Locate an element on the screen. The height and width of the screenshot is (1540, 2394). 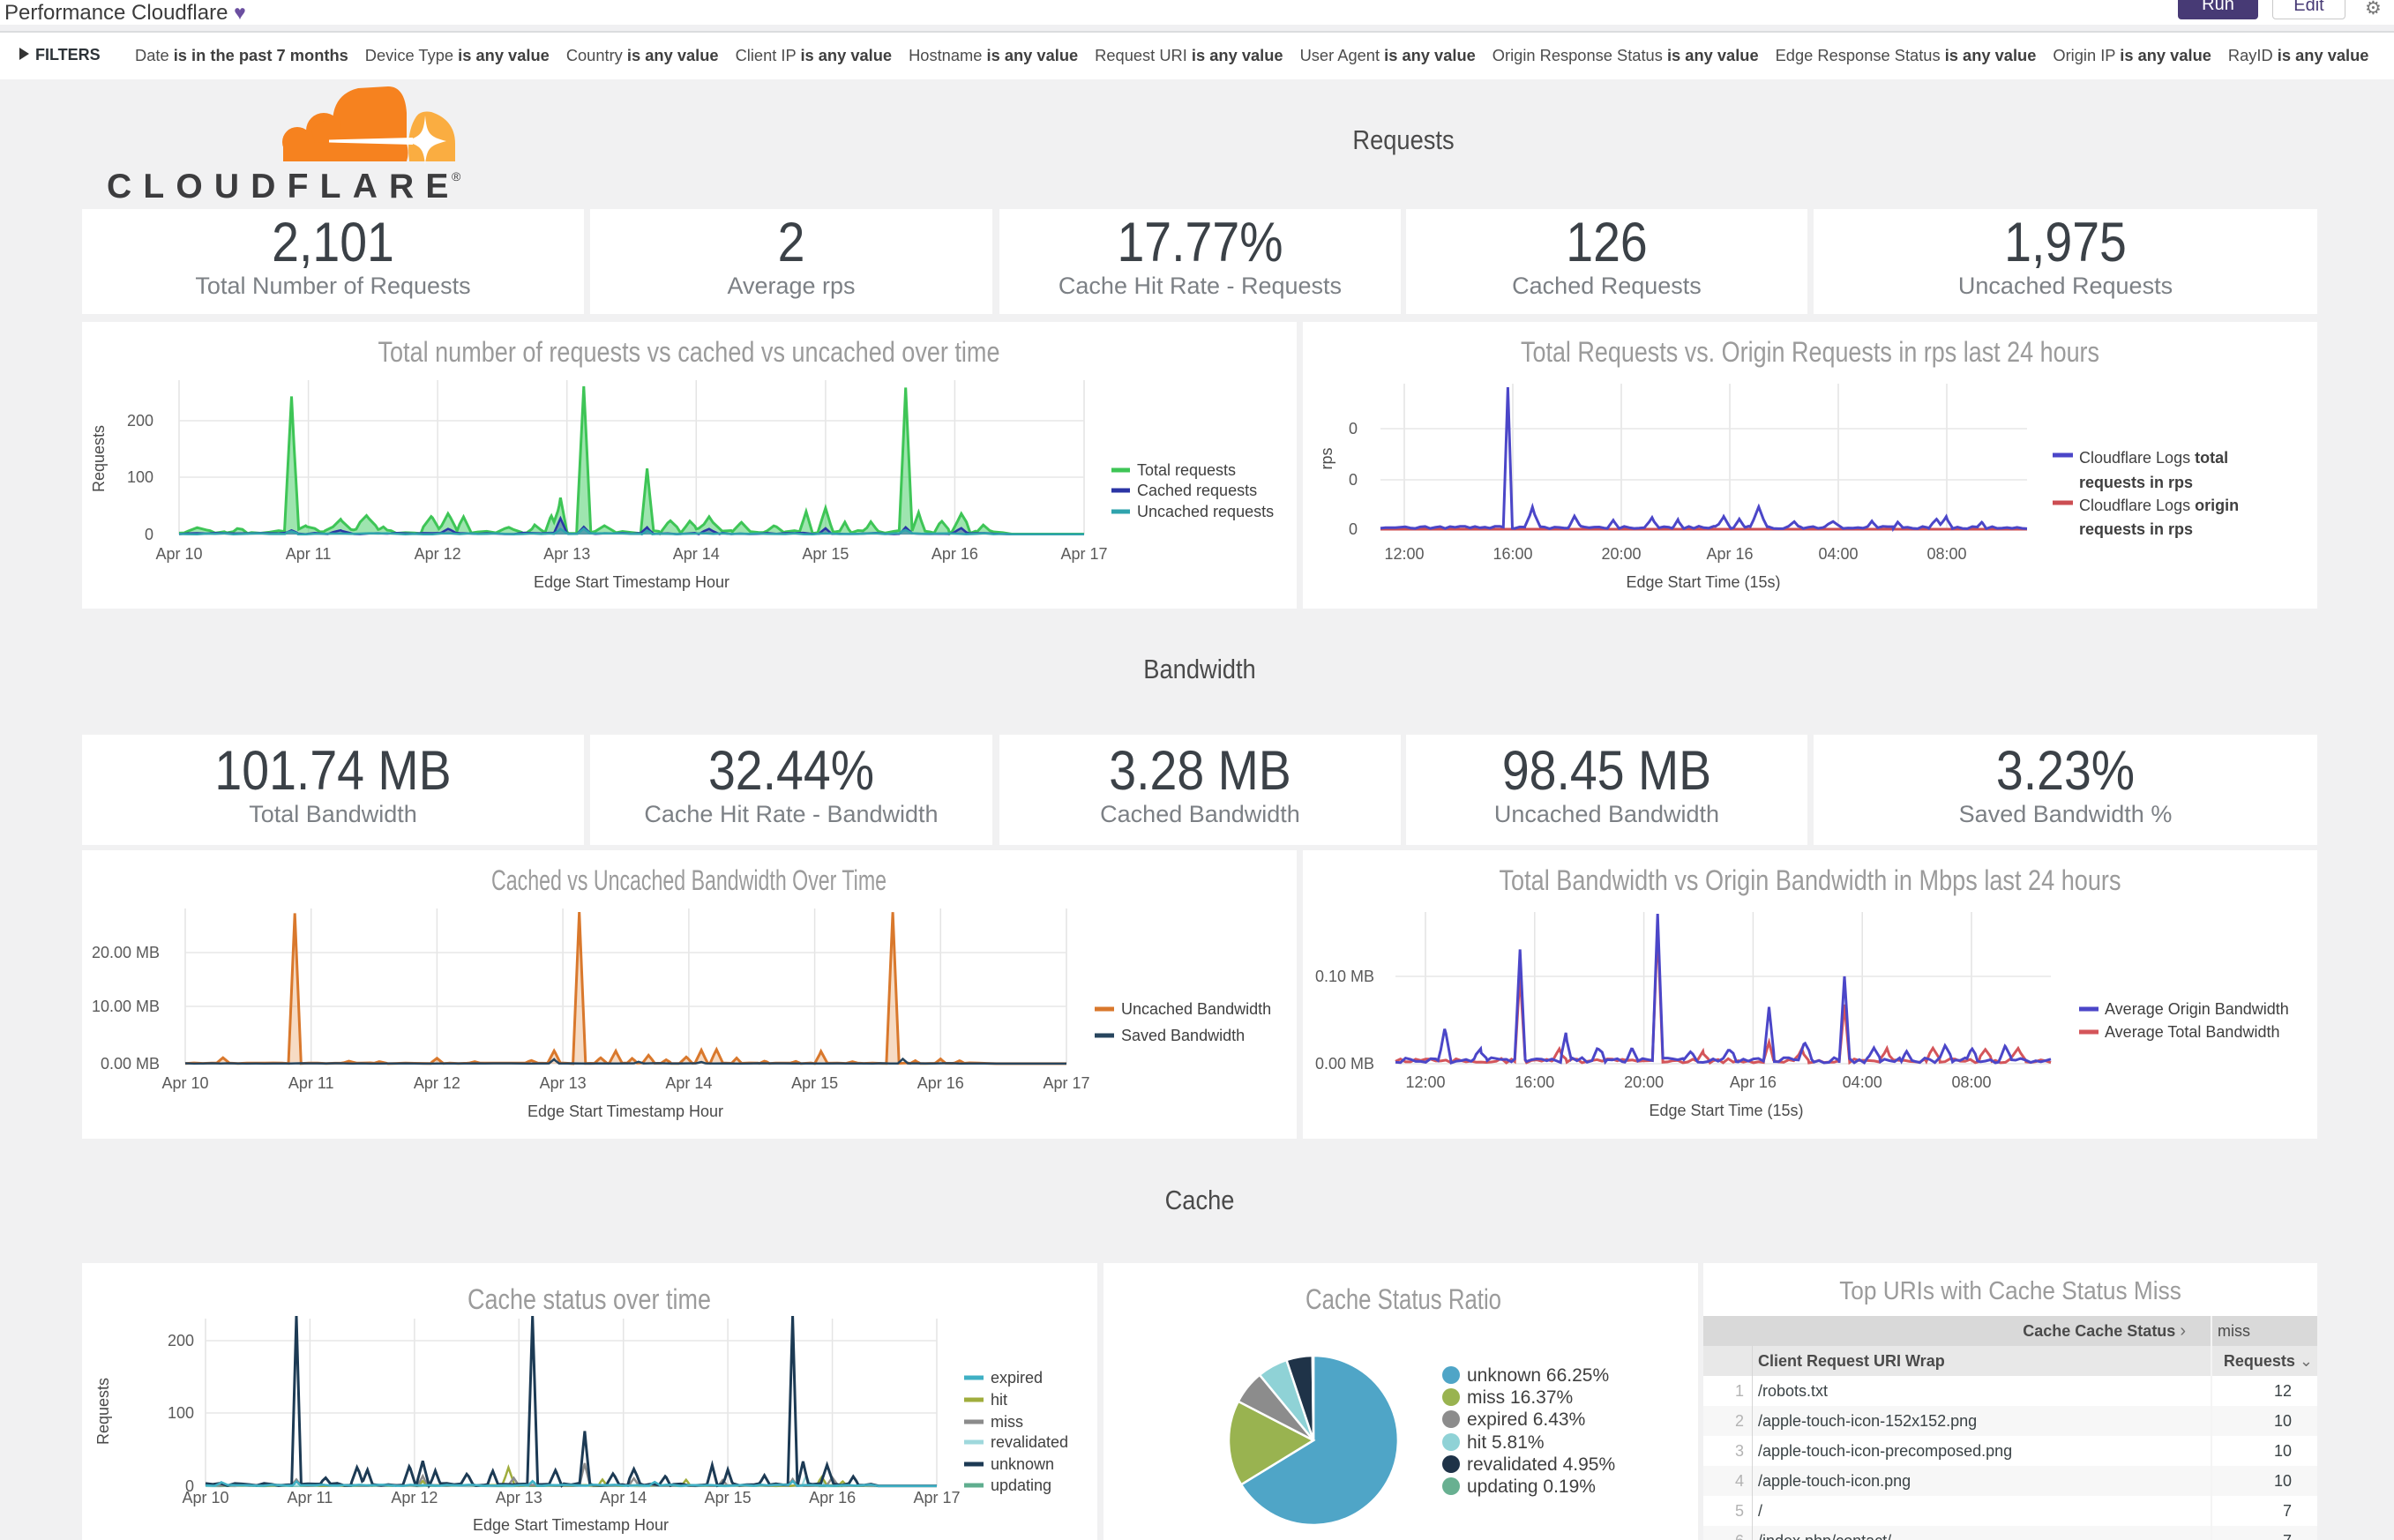
svg-text: hit 5.81% is located at coordinates (1506, 1442).